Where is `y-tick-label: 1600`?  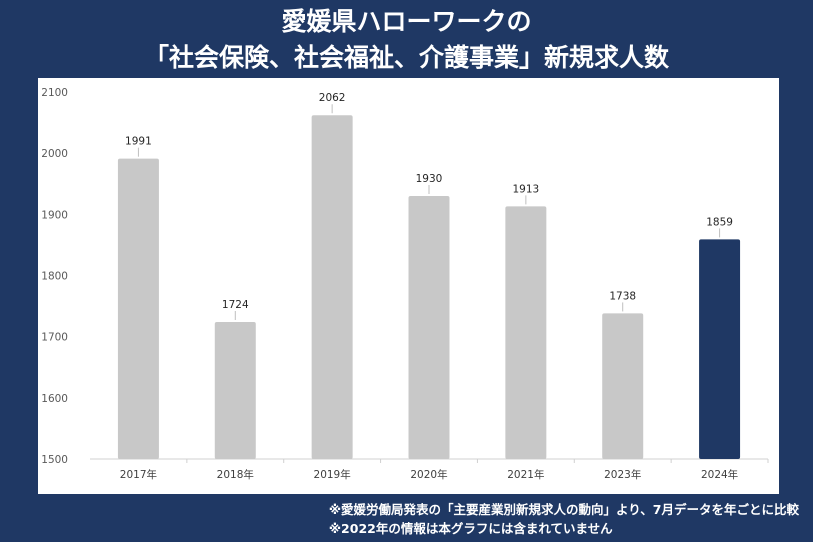 y-tick-label: 1600 is located at coordinates (54, 399).